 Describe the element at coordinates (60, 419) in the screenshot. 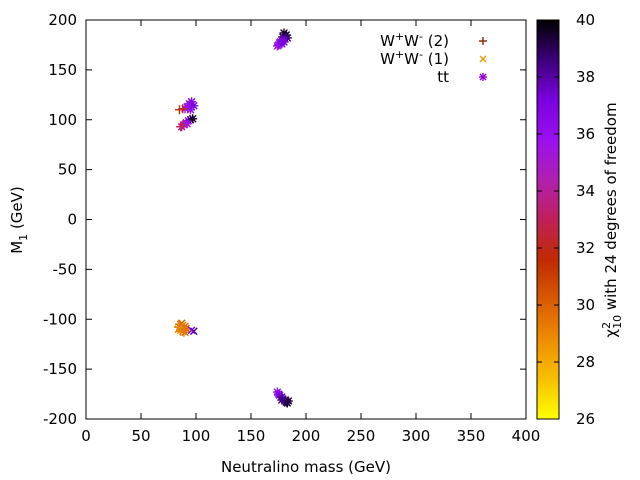

I see `y-tick-label: -200` at that location.